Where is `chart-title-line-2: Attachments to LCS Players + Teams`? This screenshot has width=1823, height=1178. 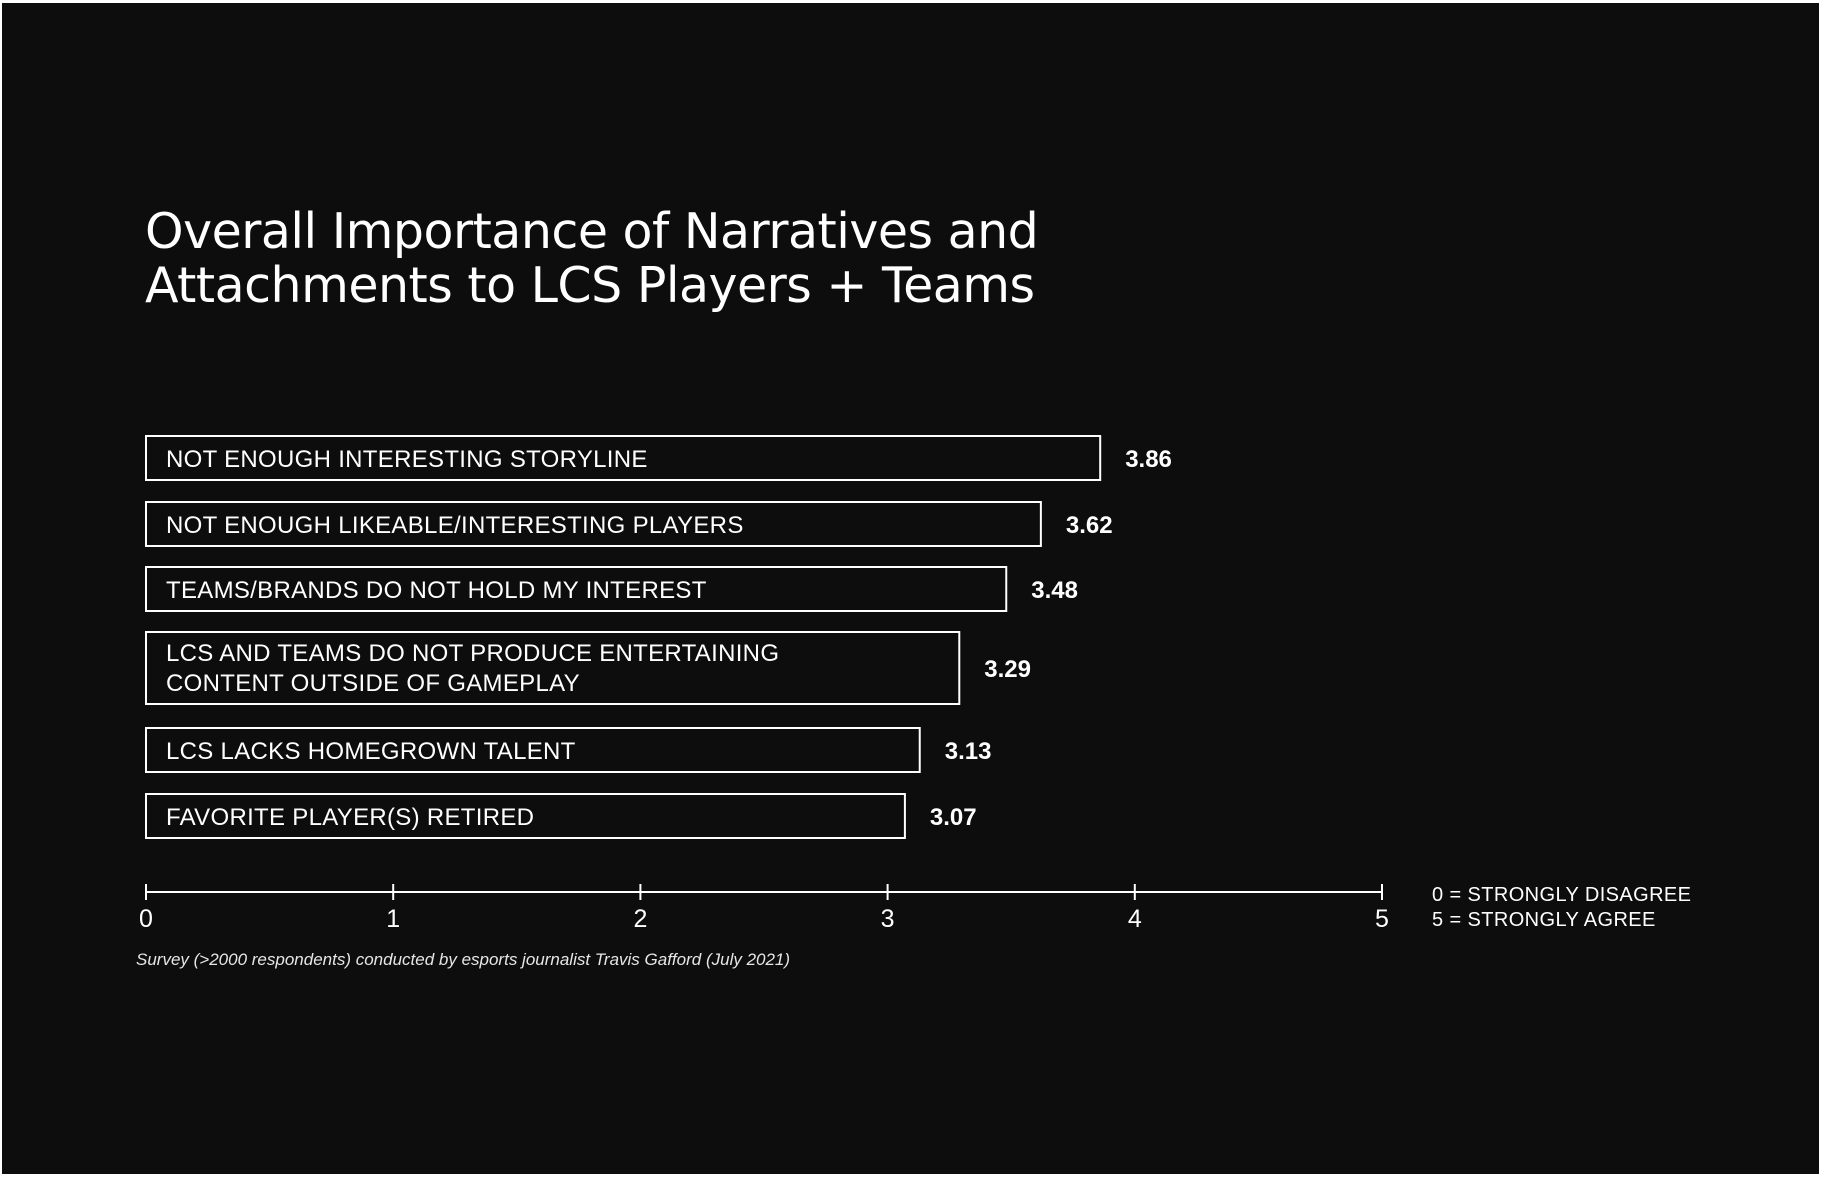 chart-title-line-2: Attachments to LCS Players + Teams is located at coordinates (590, 285).